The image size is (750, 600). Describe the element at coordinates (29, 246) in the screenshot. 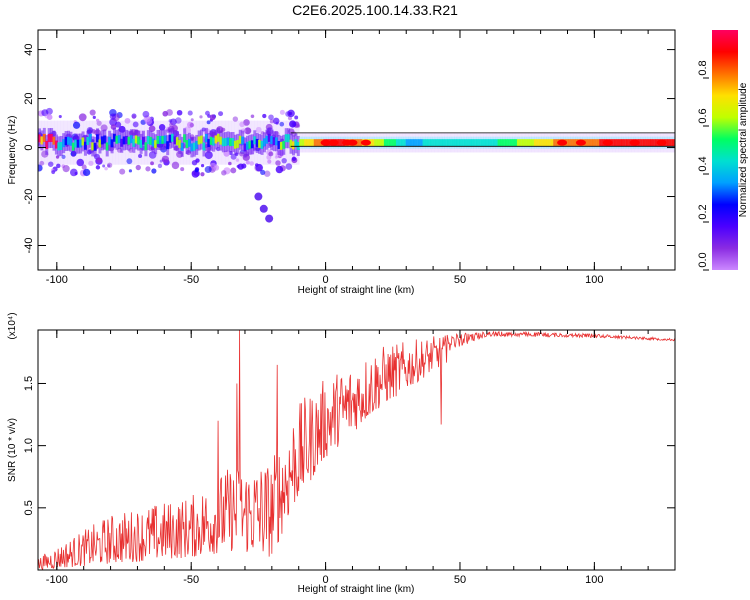

I see `spectrogram-y-tick-label: -40` at that location.